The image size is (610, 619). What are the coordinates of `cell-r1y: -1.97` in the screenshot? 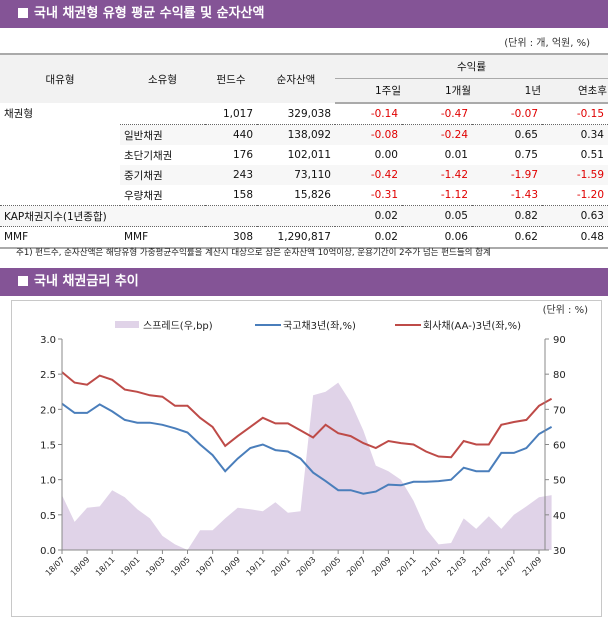 It's located at (507, 175).